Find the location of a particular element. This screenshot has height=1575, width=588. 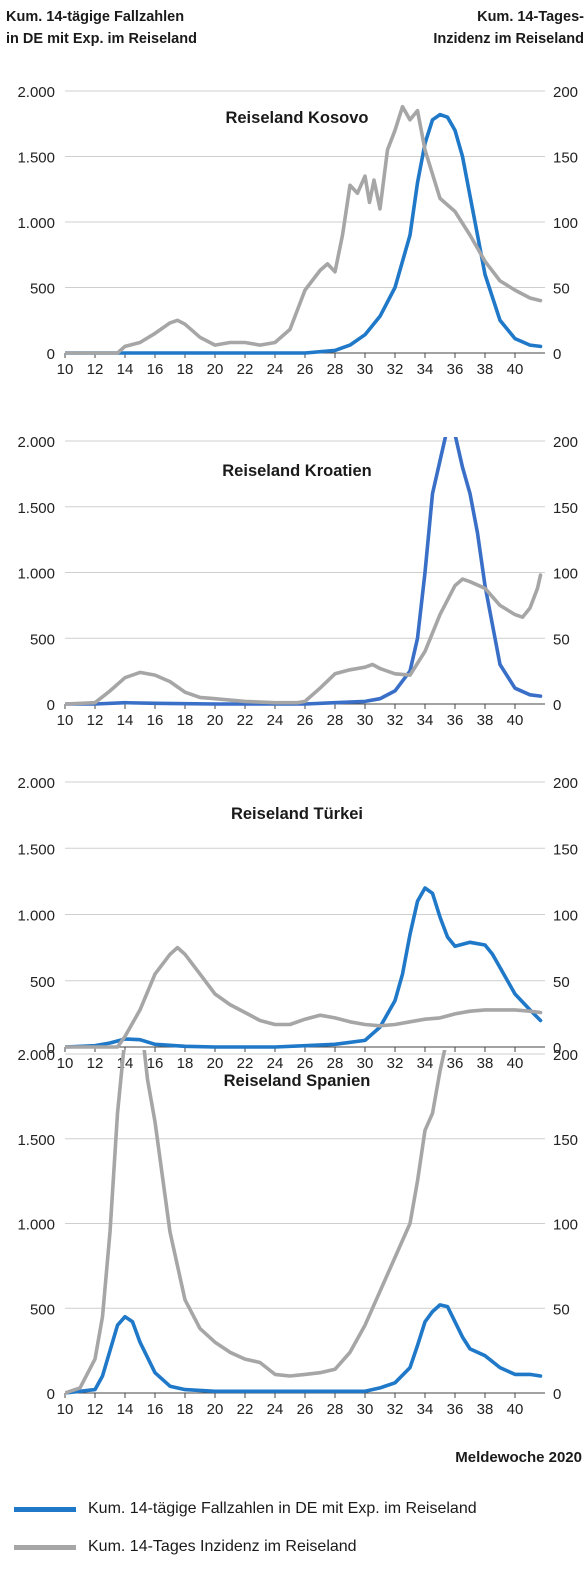

legend-item-incidence: Kum. 14-Tages Inzidenz im Reiseland is located at coordinates (299, 1547).